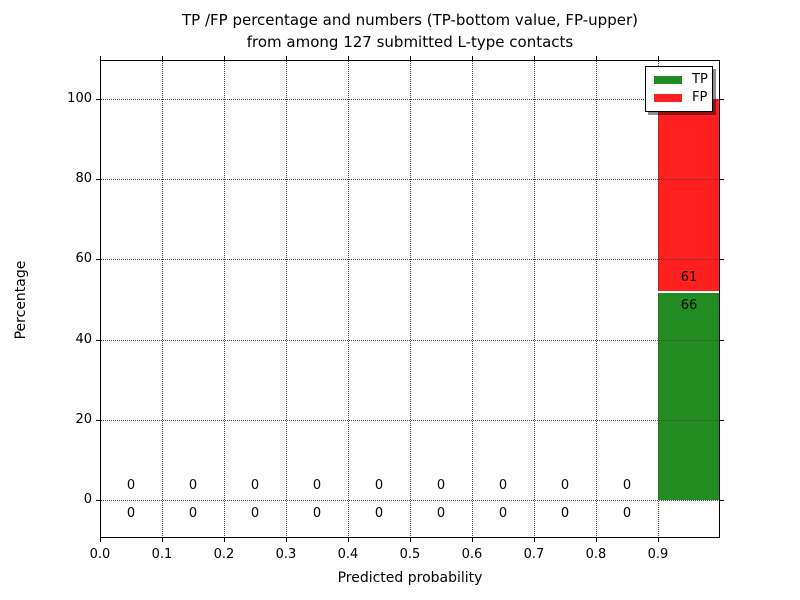  Describe the element at coordinates (689, 195) in the screenshot. I see `bar-segment-fp` at that location.